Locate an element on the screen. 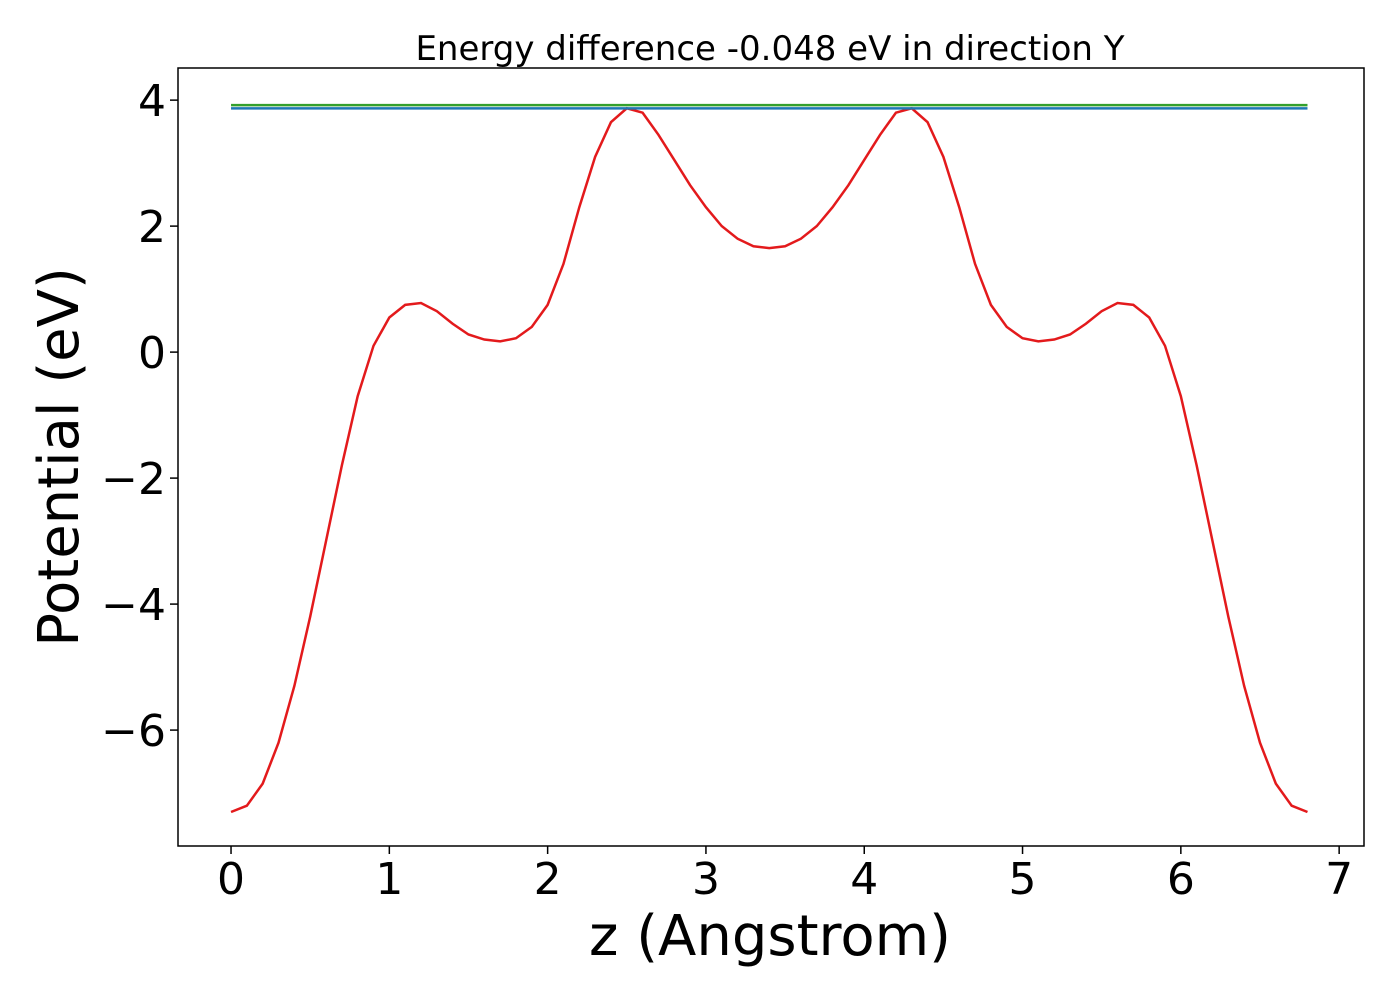  x-tick-label: 5 is located at coordinates (1023, 879).